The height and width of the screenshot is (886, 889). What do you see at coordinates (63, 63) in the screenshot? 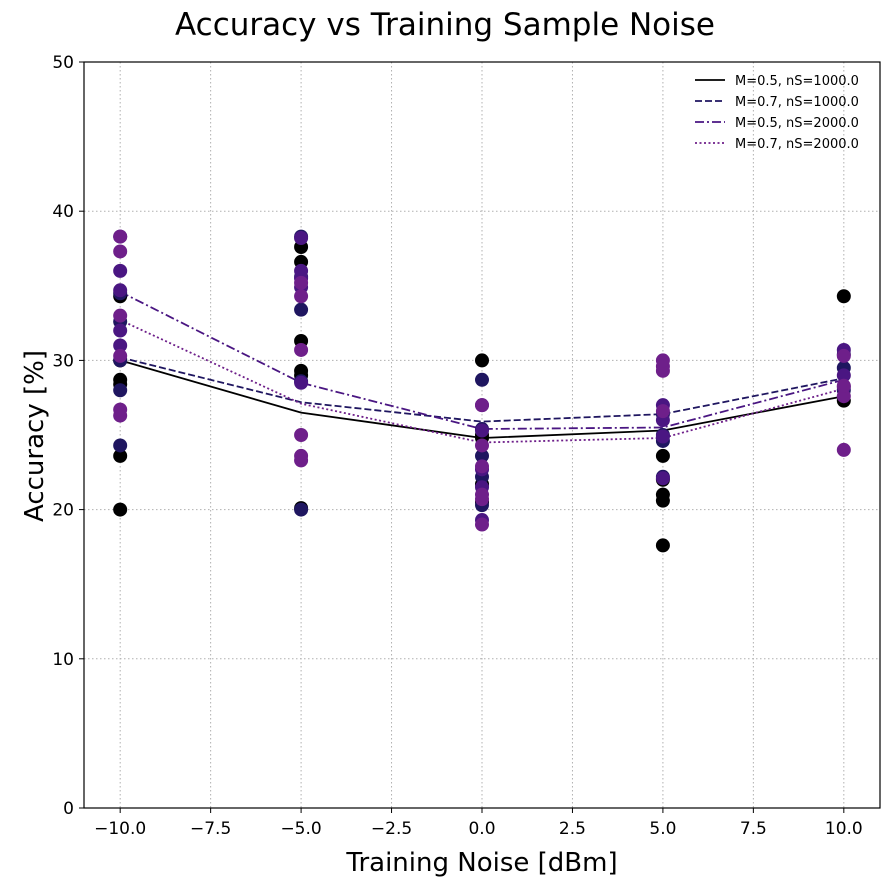
I see `y-tick-label: 50` at bounding box center [63, 63].